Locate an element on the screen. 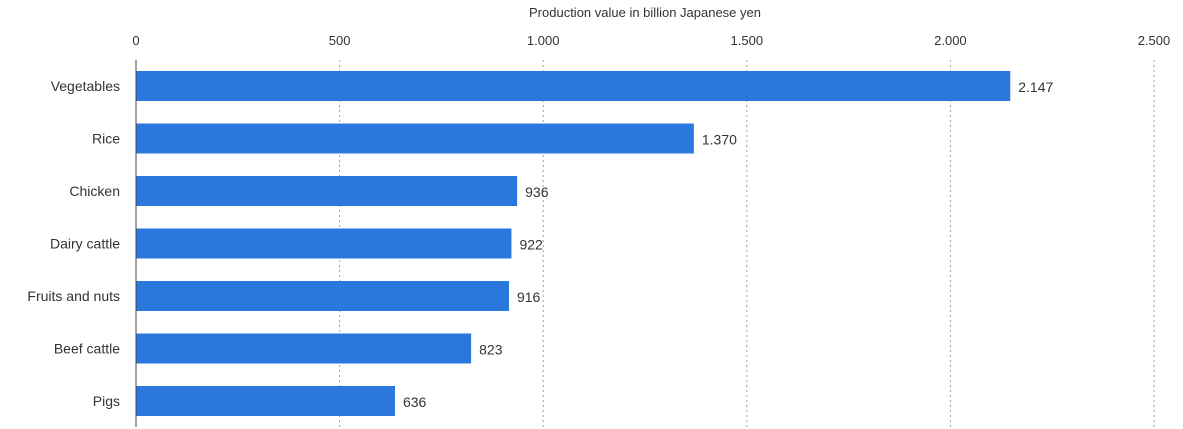 The image size is (1183, 429). category-label: Dairy cattle is located at coordinates (85, 244).